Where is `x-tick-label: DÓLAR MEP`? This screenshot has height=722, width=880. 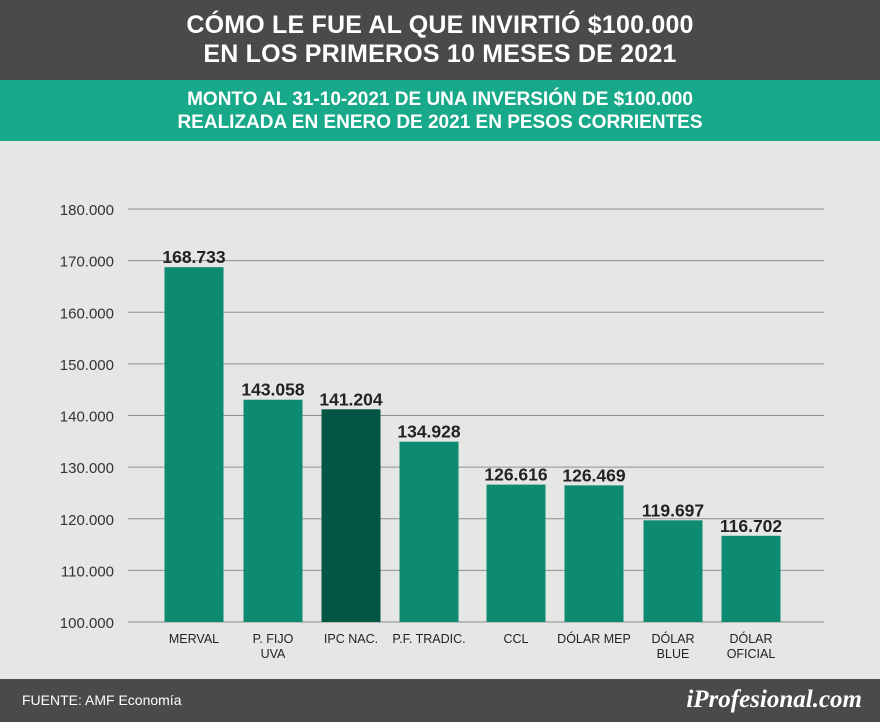
x-tick-label: DÓLAR MEP is located at coordinates (594, 638).